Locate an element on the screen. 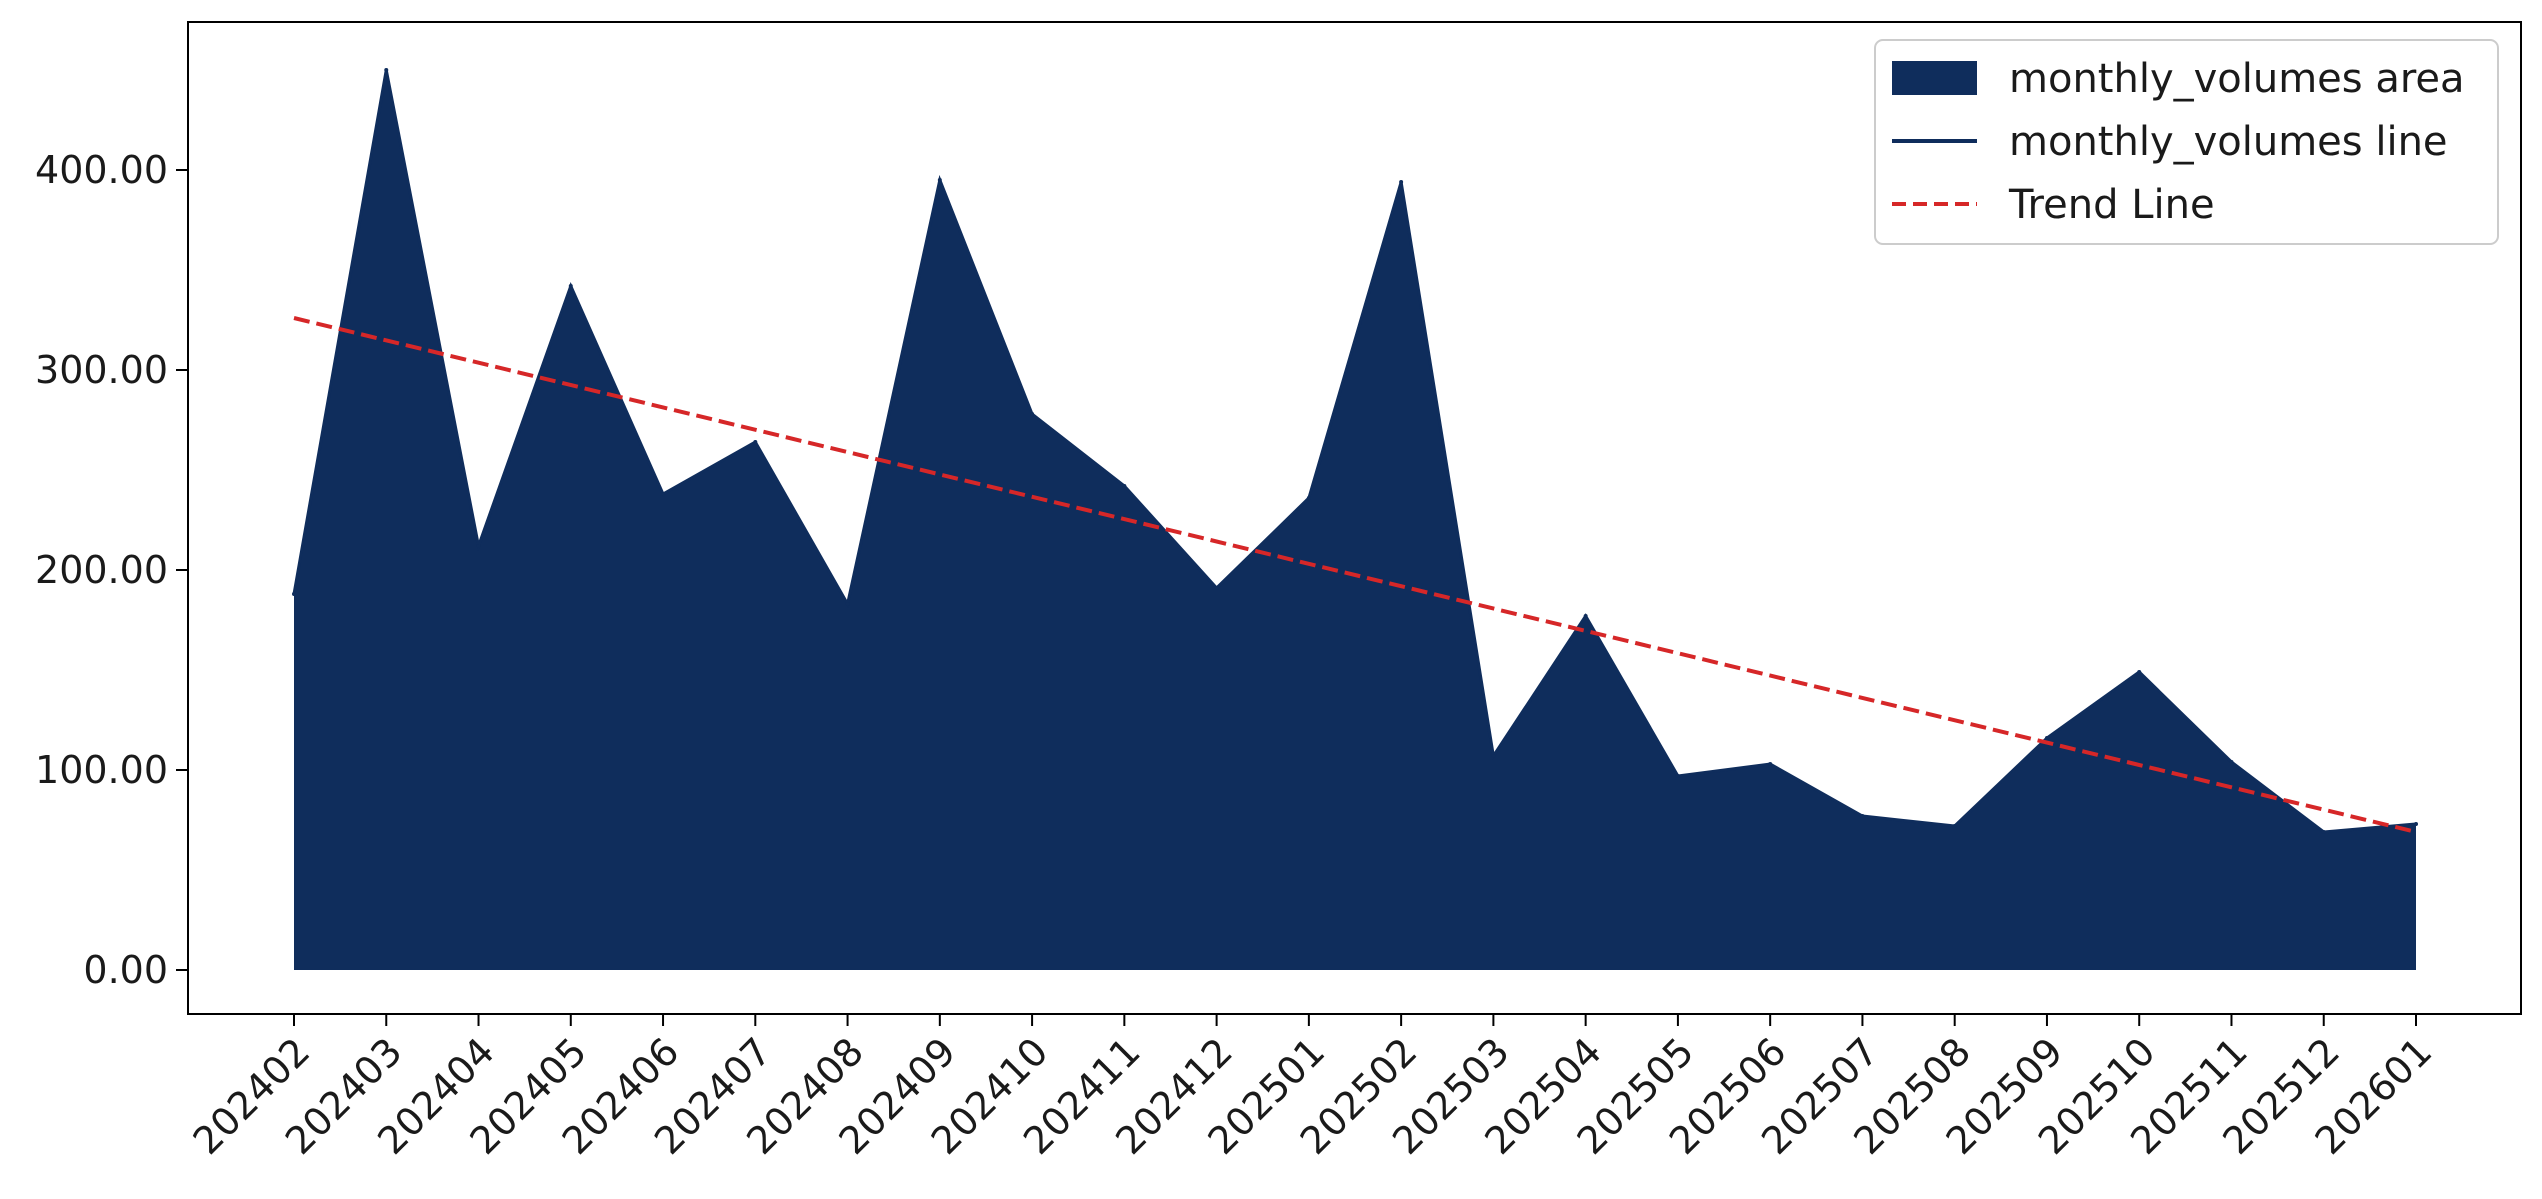 The width and height of the screenshot is (2542, 1199). legend-label: Trend Line is located at coordinates (2111, 205).